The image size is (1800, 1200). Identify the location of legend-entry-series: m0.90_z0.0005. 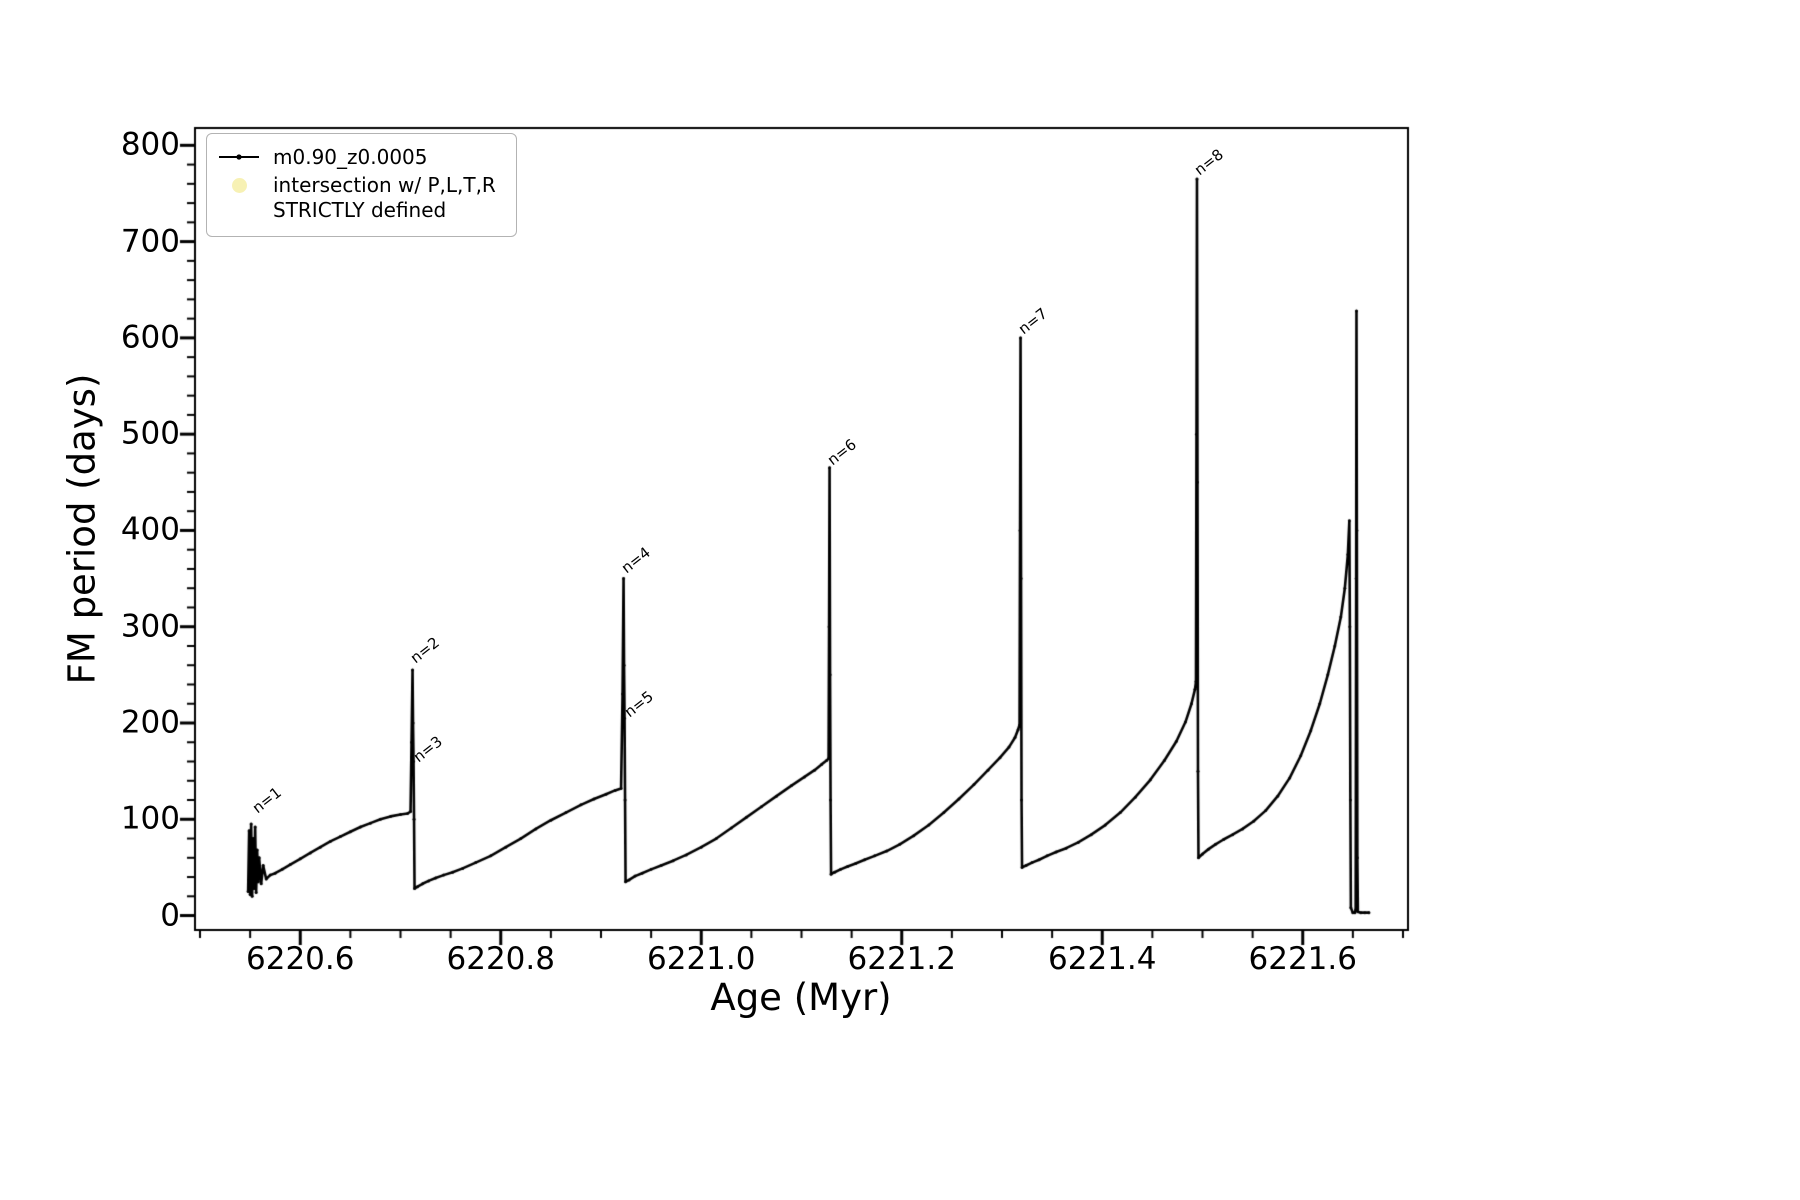
(356, 157).